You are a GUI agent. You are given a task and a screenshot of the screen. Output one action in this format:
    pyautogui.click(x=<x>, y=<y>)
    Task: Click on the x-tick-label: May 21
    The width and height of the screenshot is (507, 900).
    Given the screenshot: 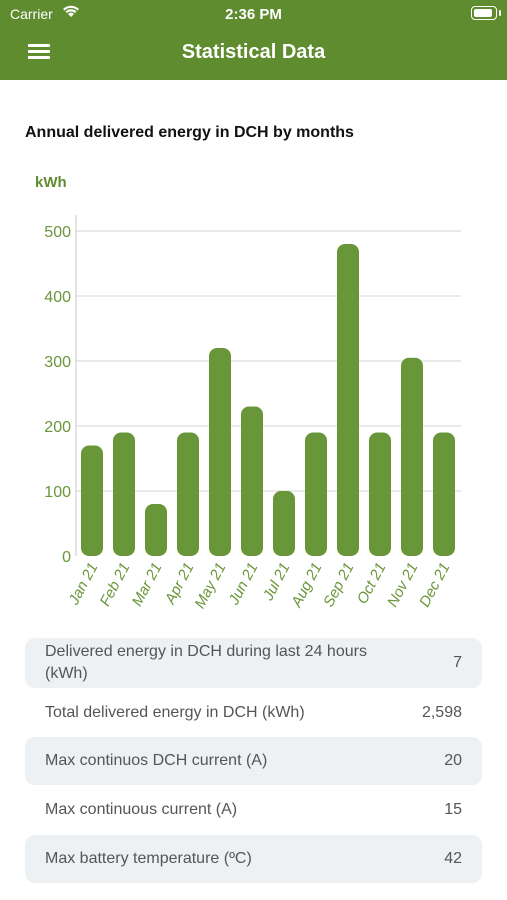 What is the action you would take?
    pyautogui.click(x=210, y=585)
    